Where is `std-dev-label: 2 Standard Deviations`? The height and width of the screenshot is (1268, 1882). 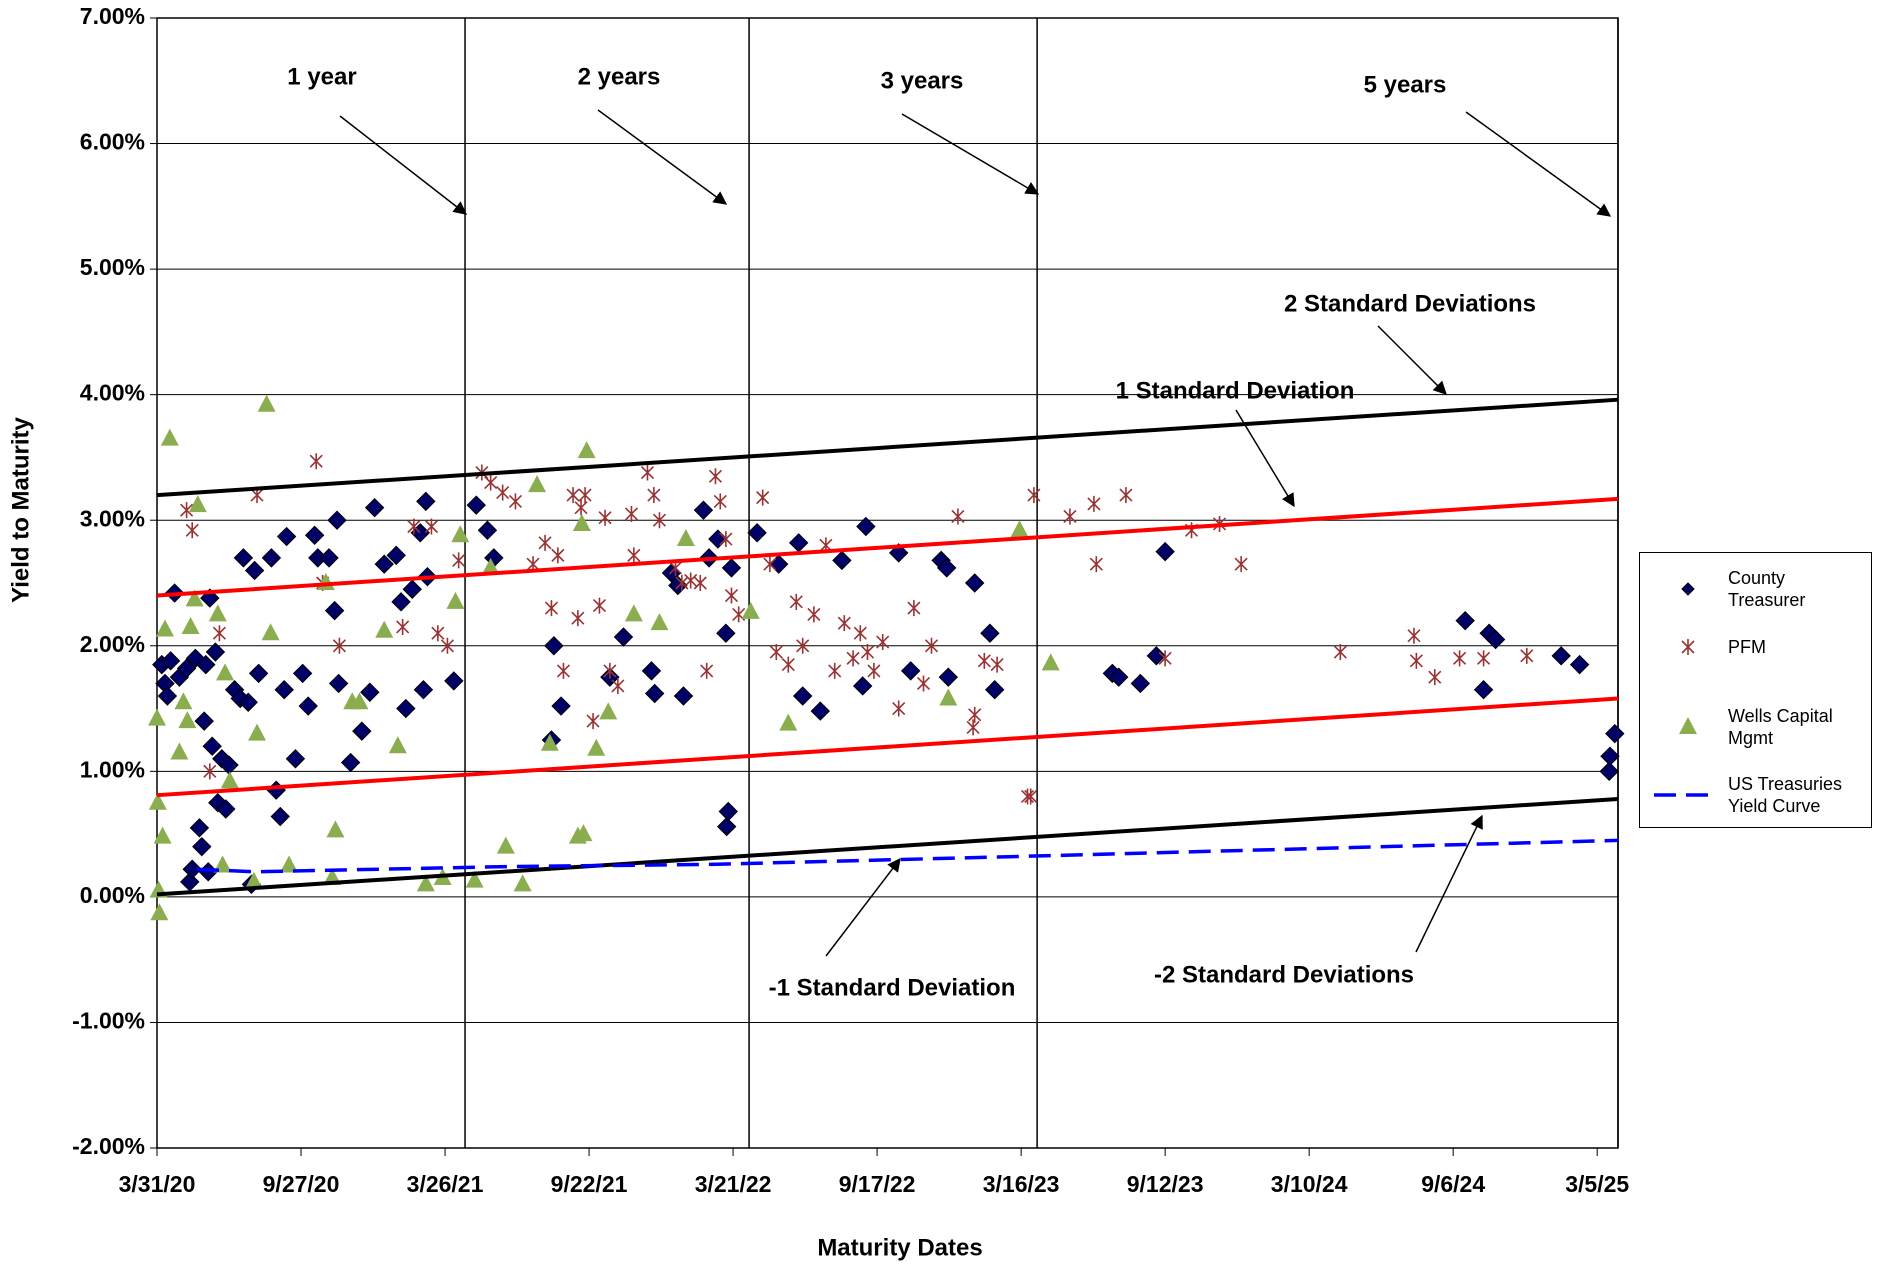 std-dev-label: 2 Standard Deviations is located at coordinates (1410, 303).